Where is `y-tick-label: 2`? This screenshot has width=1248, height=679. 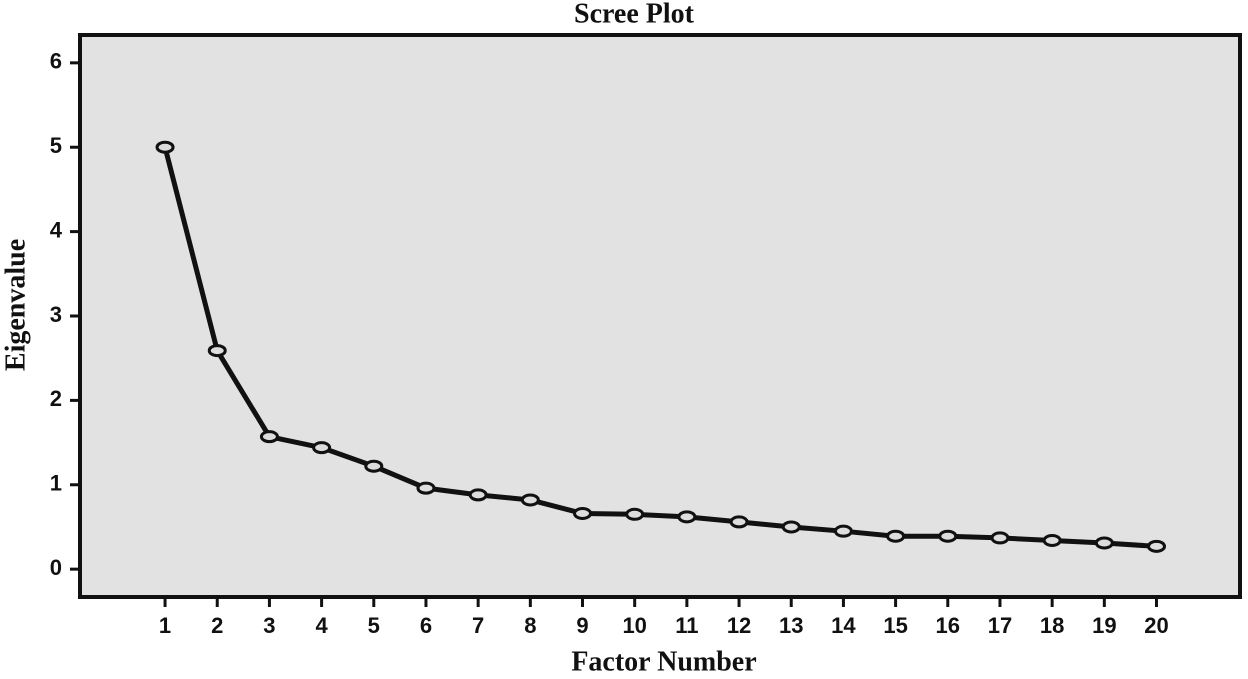
y-tick-label: 2 is located at coordinates (56, 398).